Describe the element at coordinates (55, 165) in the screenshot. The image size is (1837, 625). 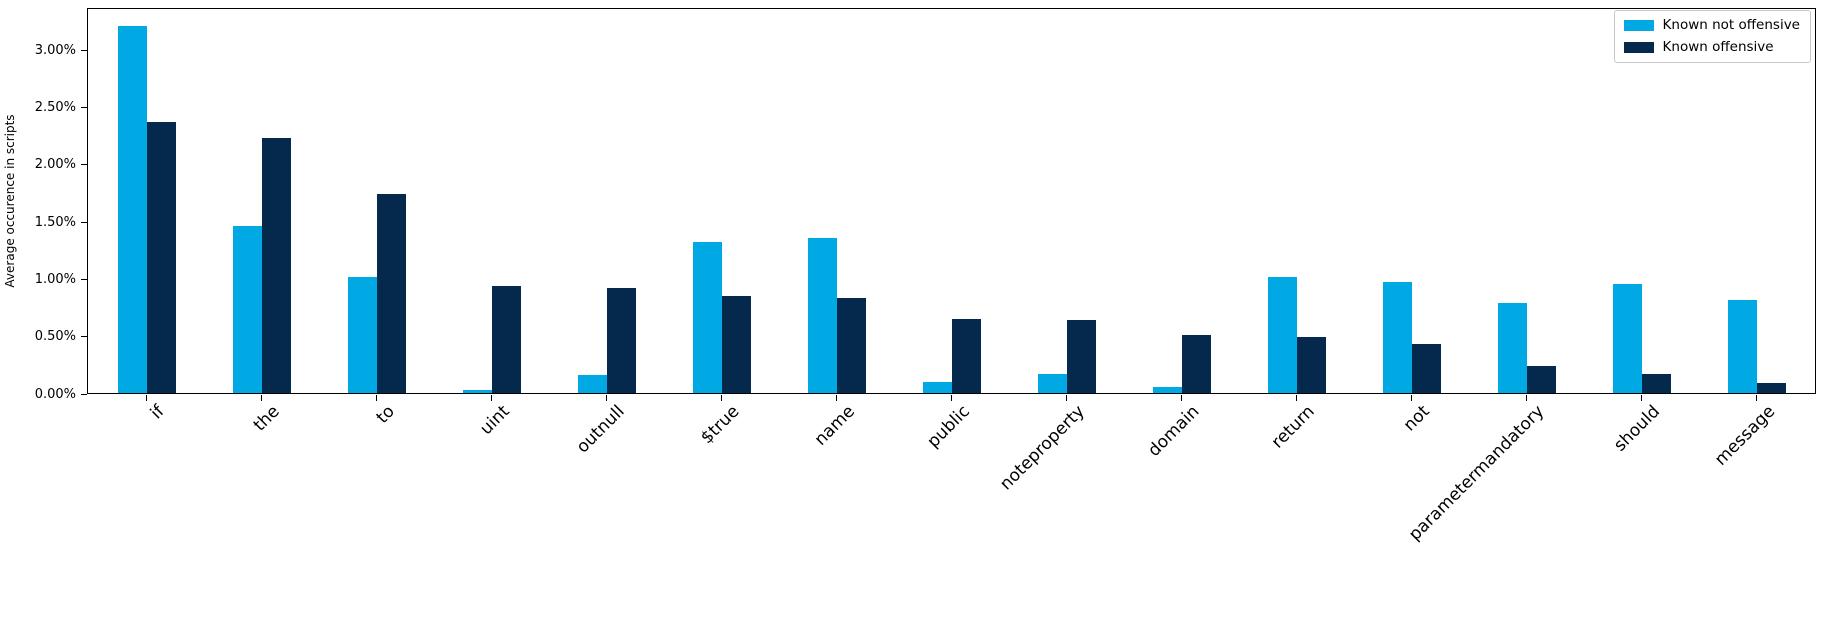
I see `y-tick-label: 2.00%` at that location.